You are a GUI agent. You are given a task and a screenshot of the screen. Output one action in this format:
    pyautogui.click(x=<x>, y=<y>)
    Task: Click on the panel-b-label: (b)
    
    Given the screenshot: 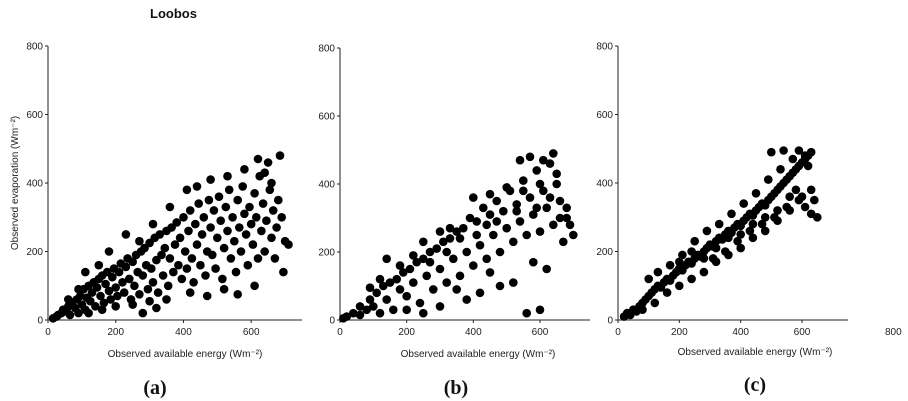 What is the action you would take?
    pyautogui.click(x=456, y=388)
    